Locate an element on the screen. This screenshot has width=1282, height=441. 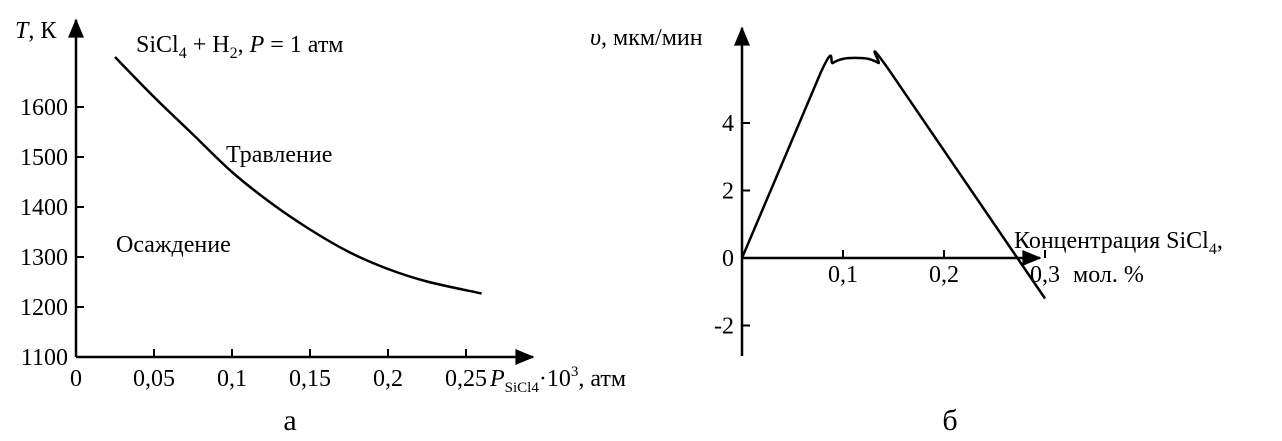
chart-b-x-label-line1: Концентрация SiCl4, is located at coordinates (1118, 243).